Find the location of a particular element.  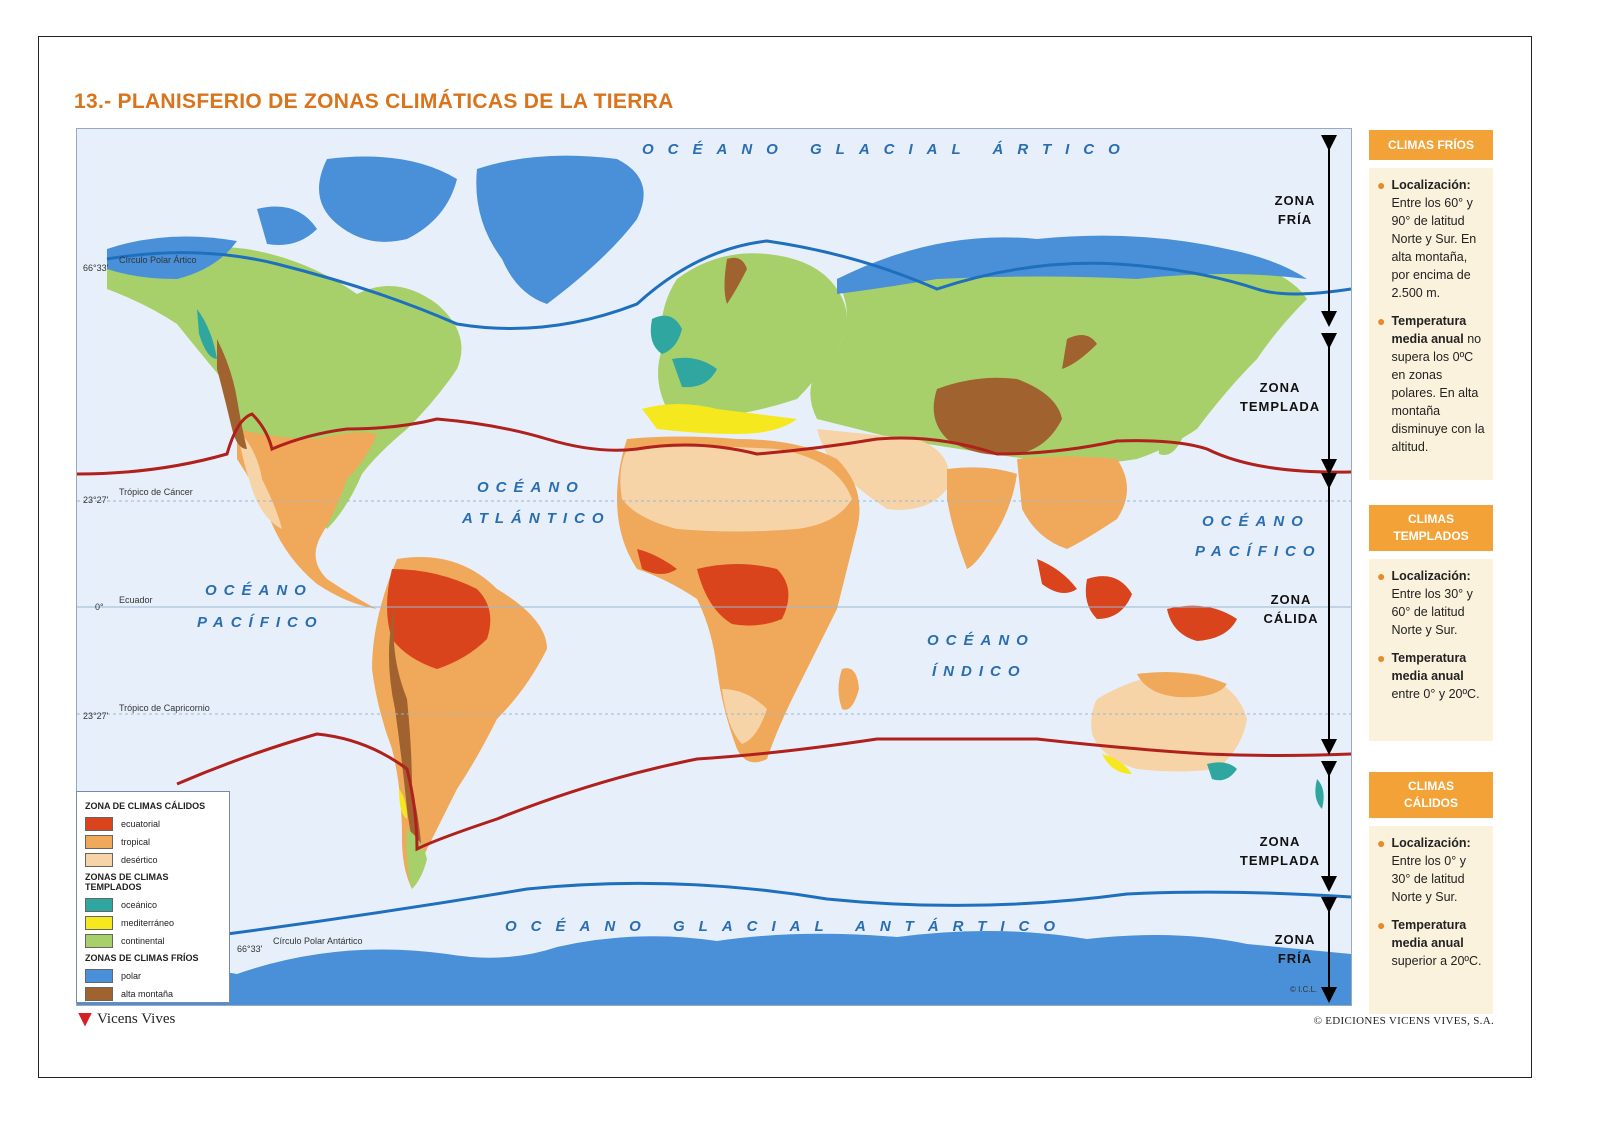

legend-item-continental: continental is located at coordinates (153, 941).